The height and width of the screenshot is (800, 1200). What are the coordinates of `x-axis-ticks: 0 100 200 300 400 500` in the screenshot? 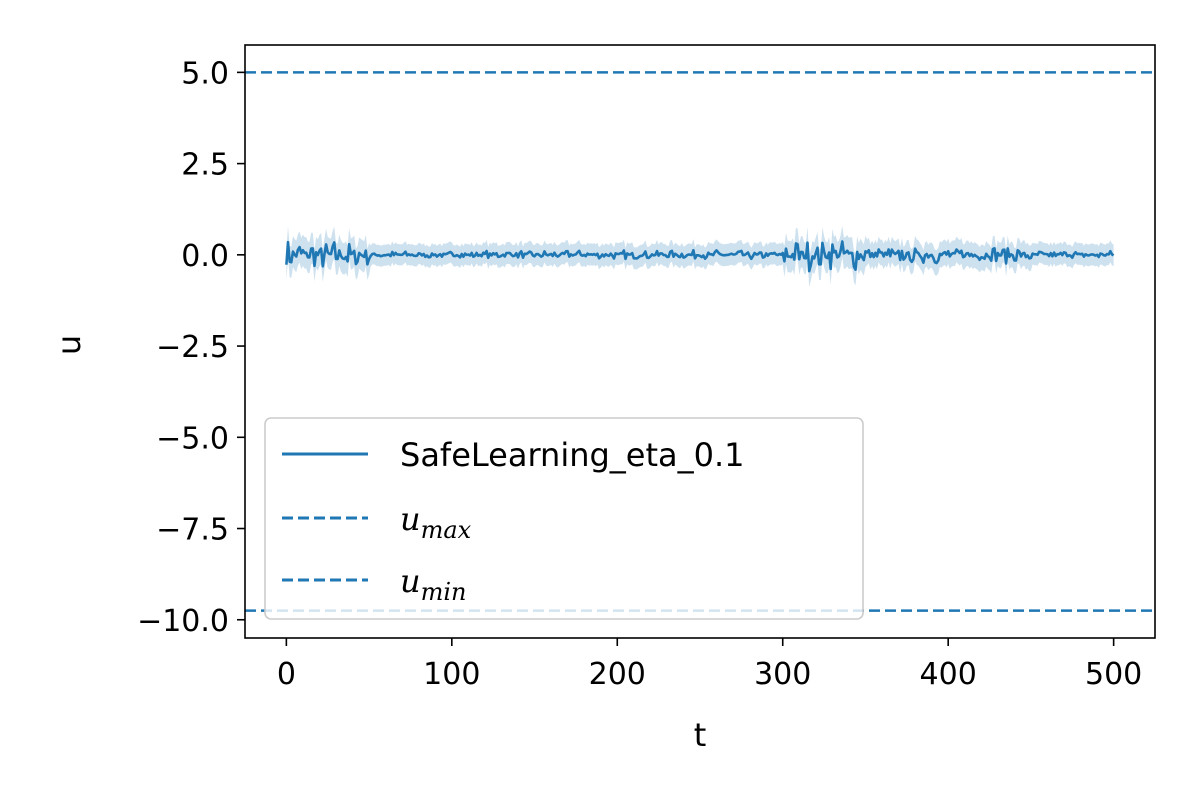 It's located at (709, 665).